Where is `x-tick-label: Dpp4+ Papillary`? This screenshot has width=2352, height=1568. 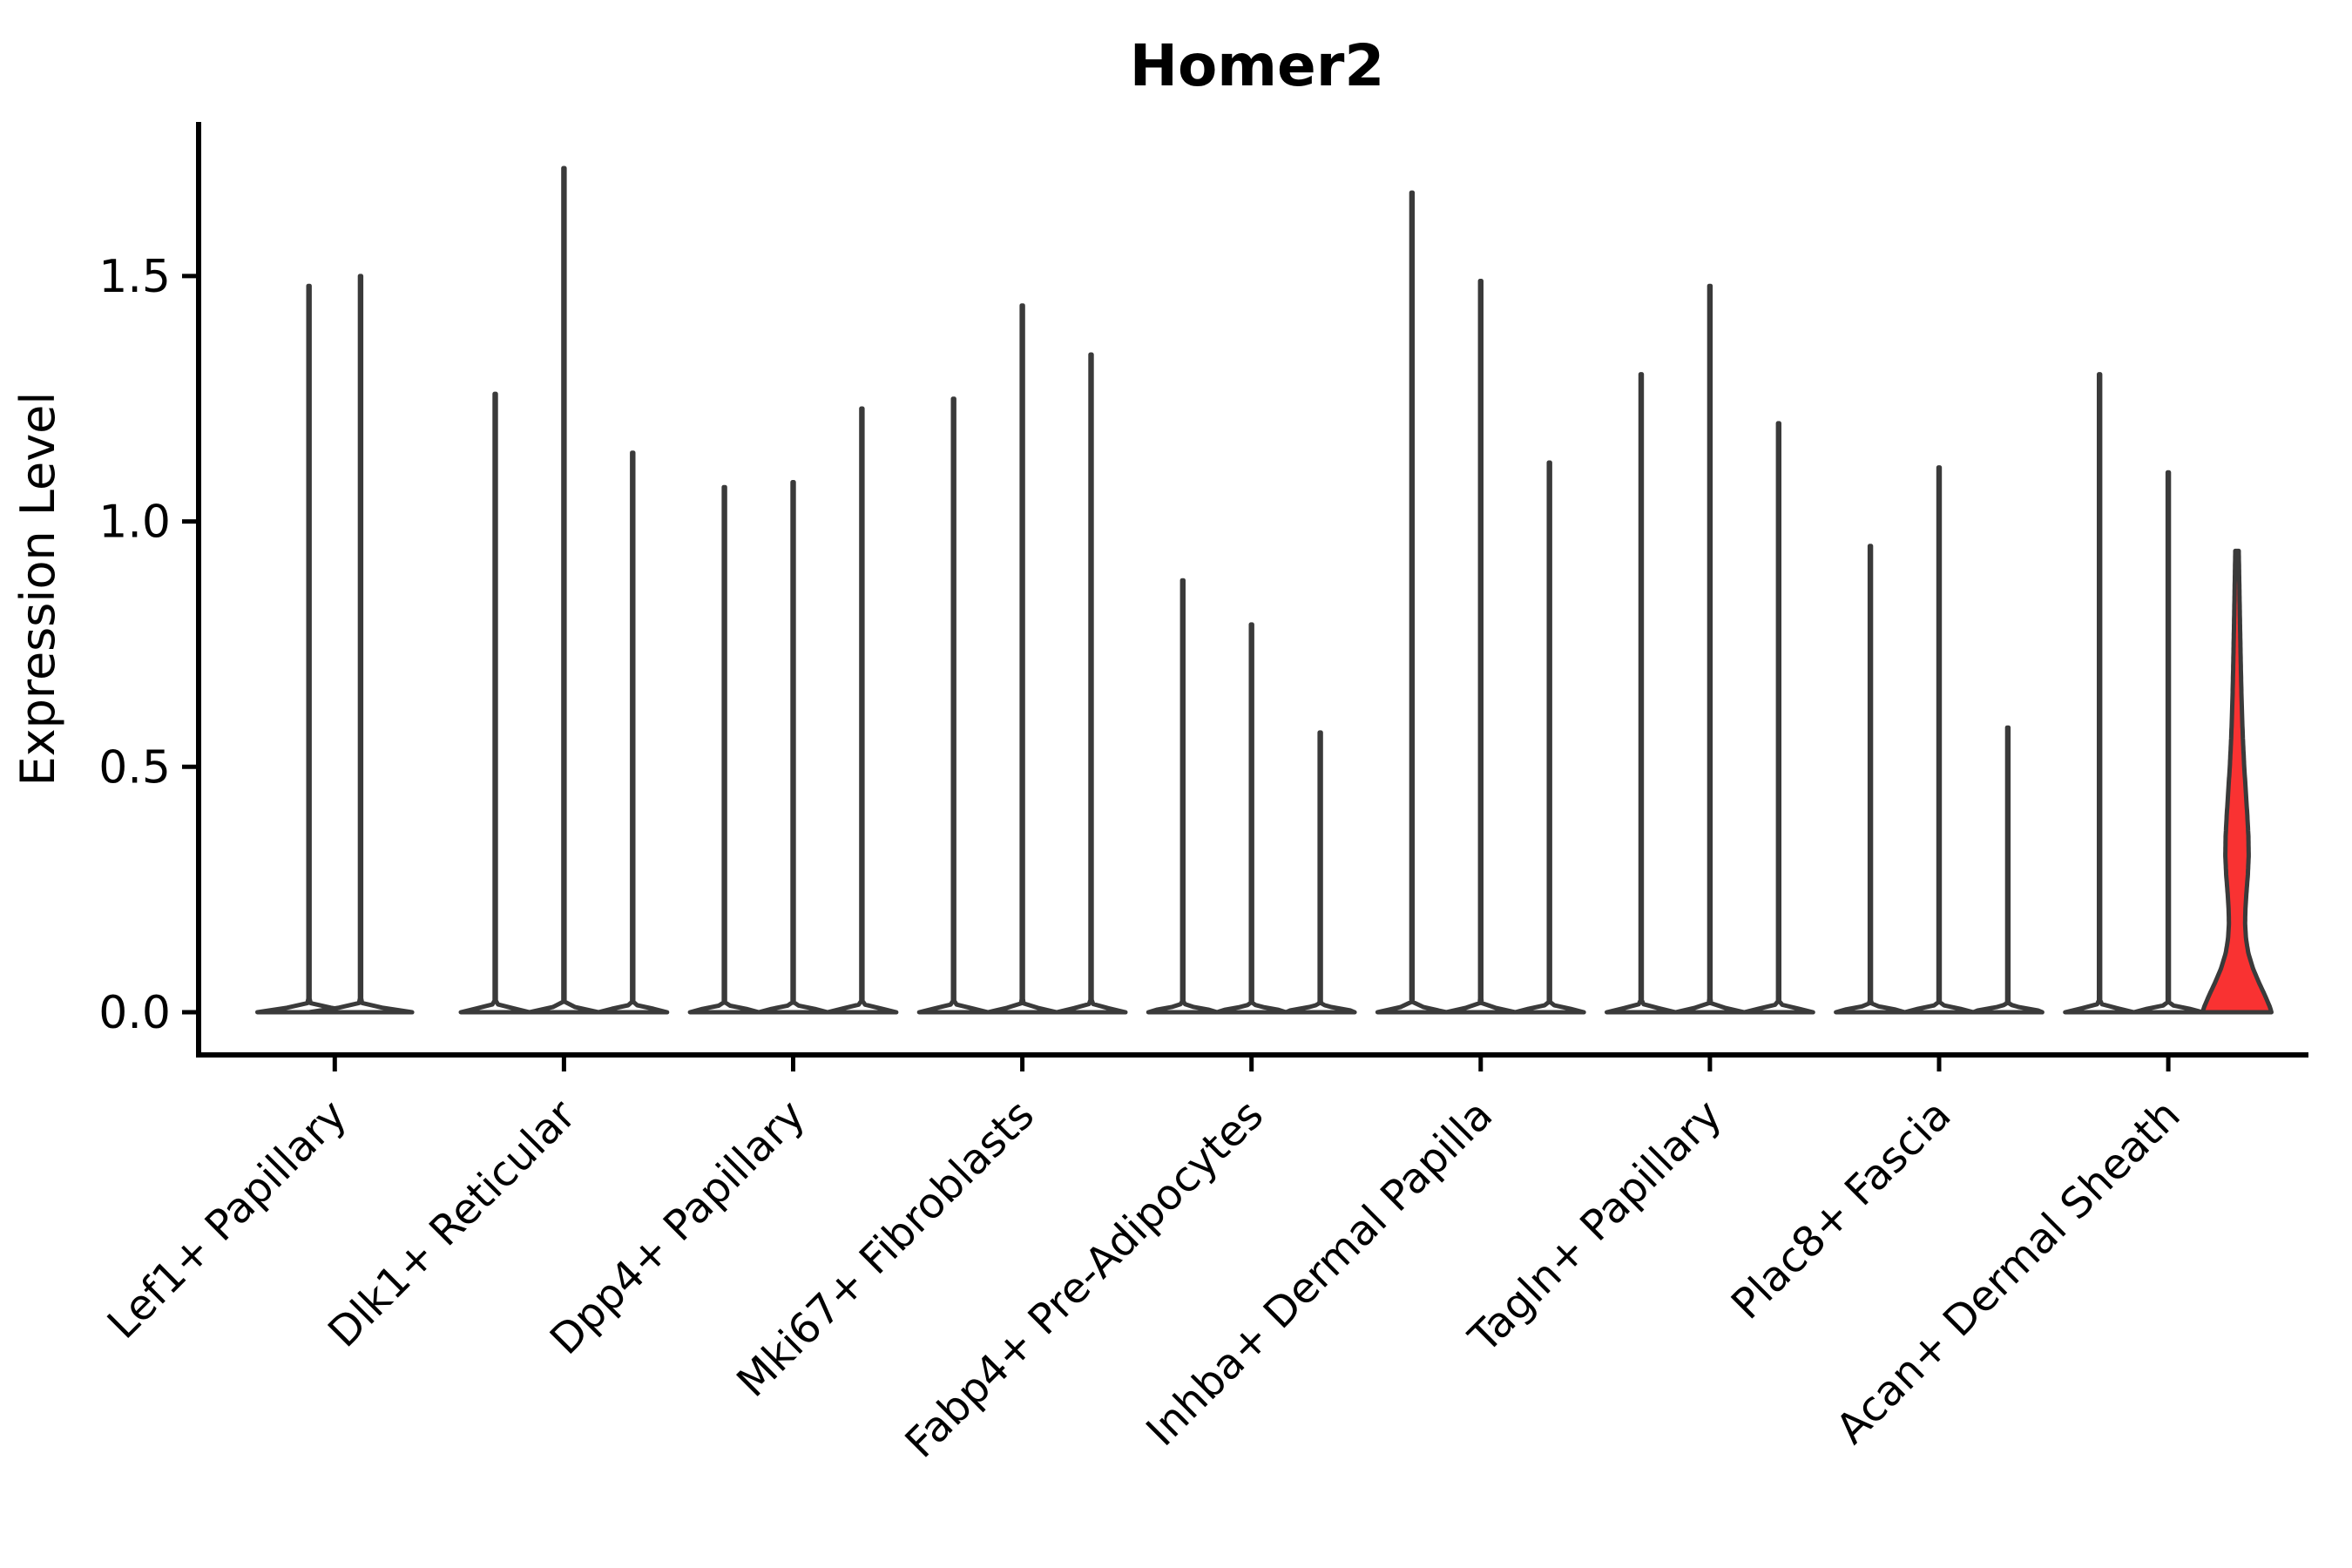
x-tick-label: Dpp4+ Papillary is located at coordinates (677, 1227).